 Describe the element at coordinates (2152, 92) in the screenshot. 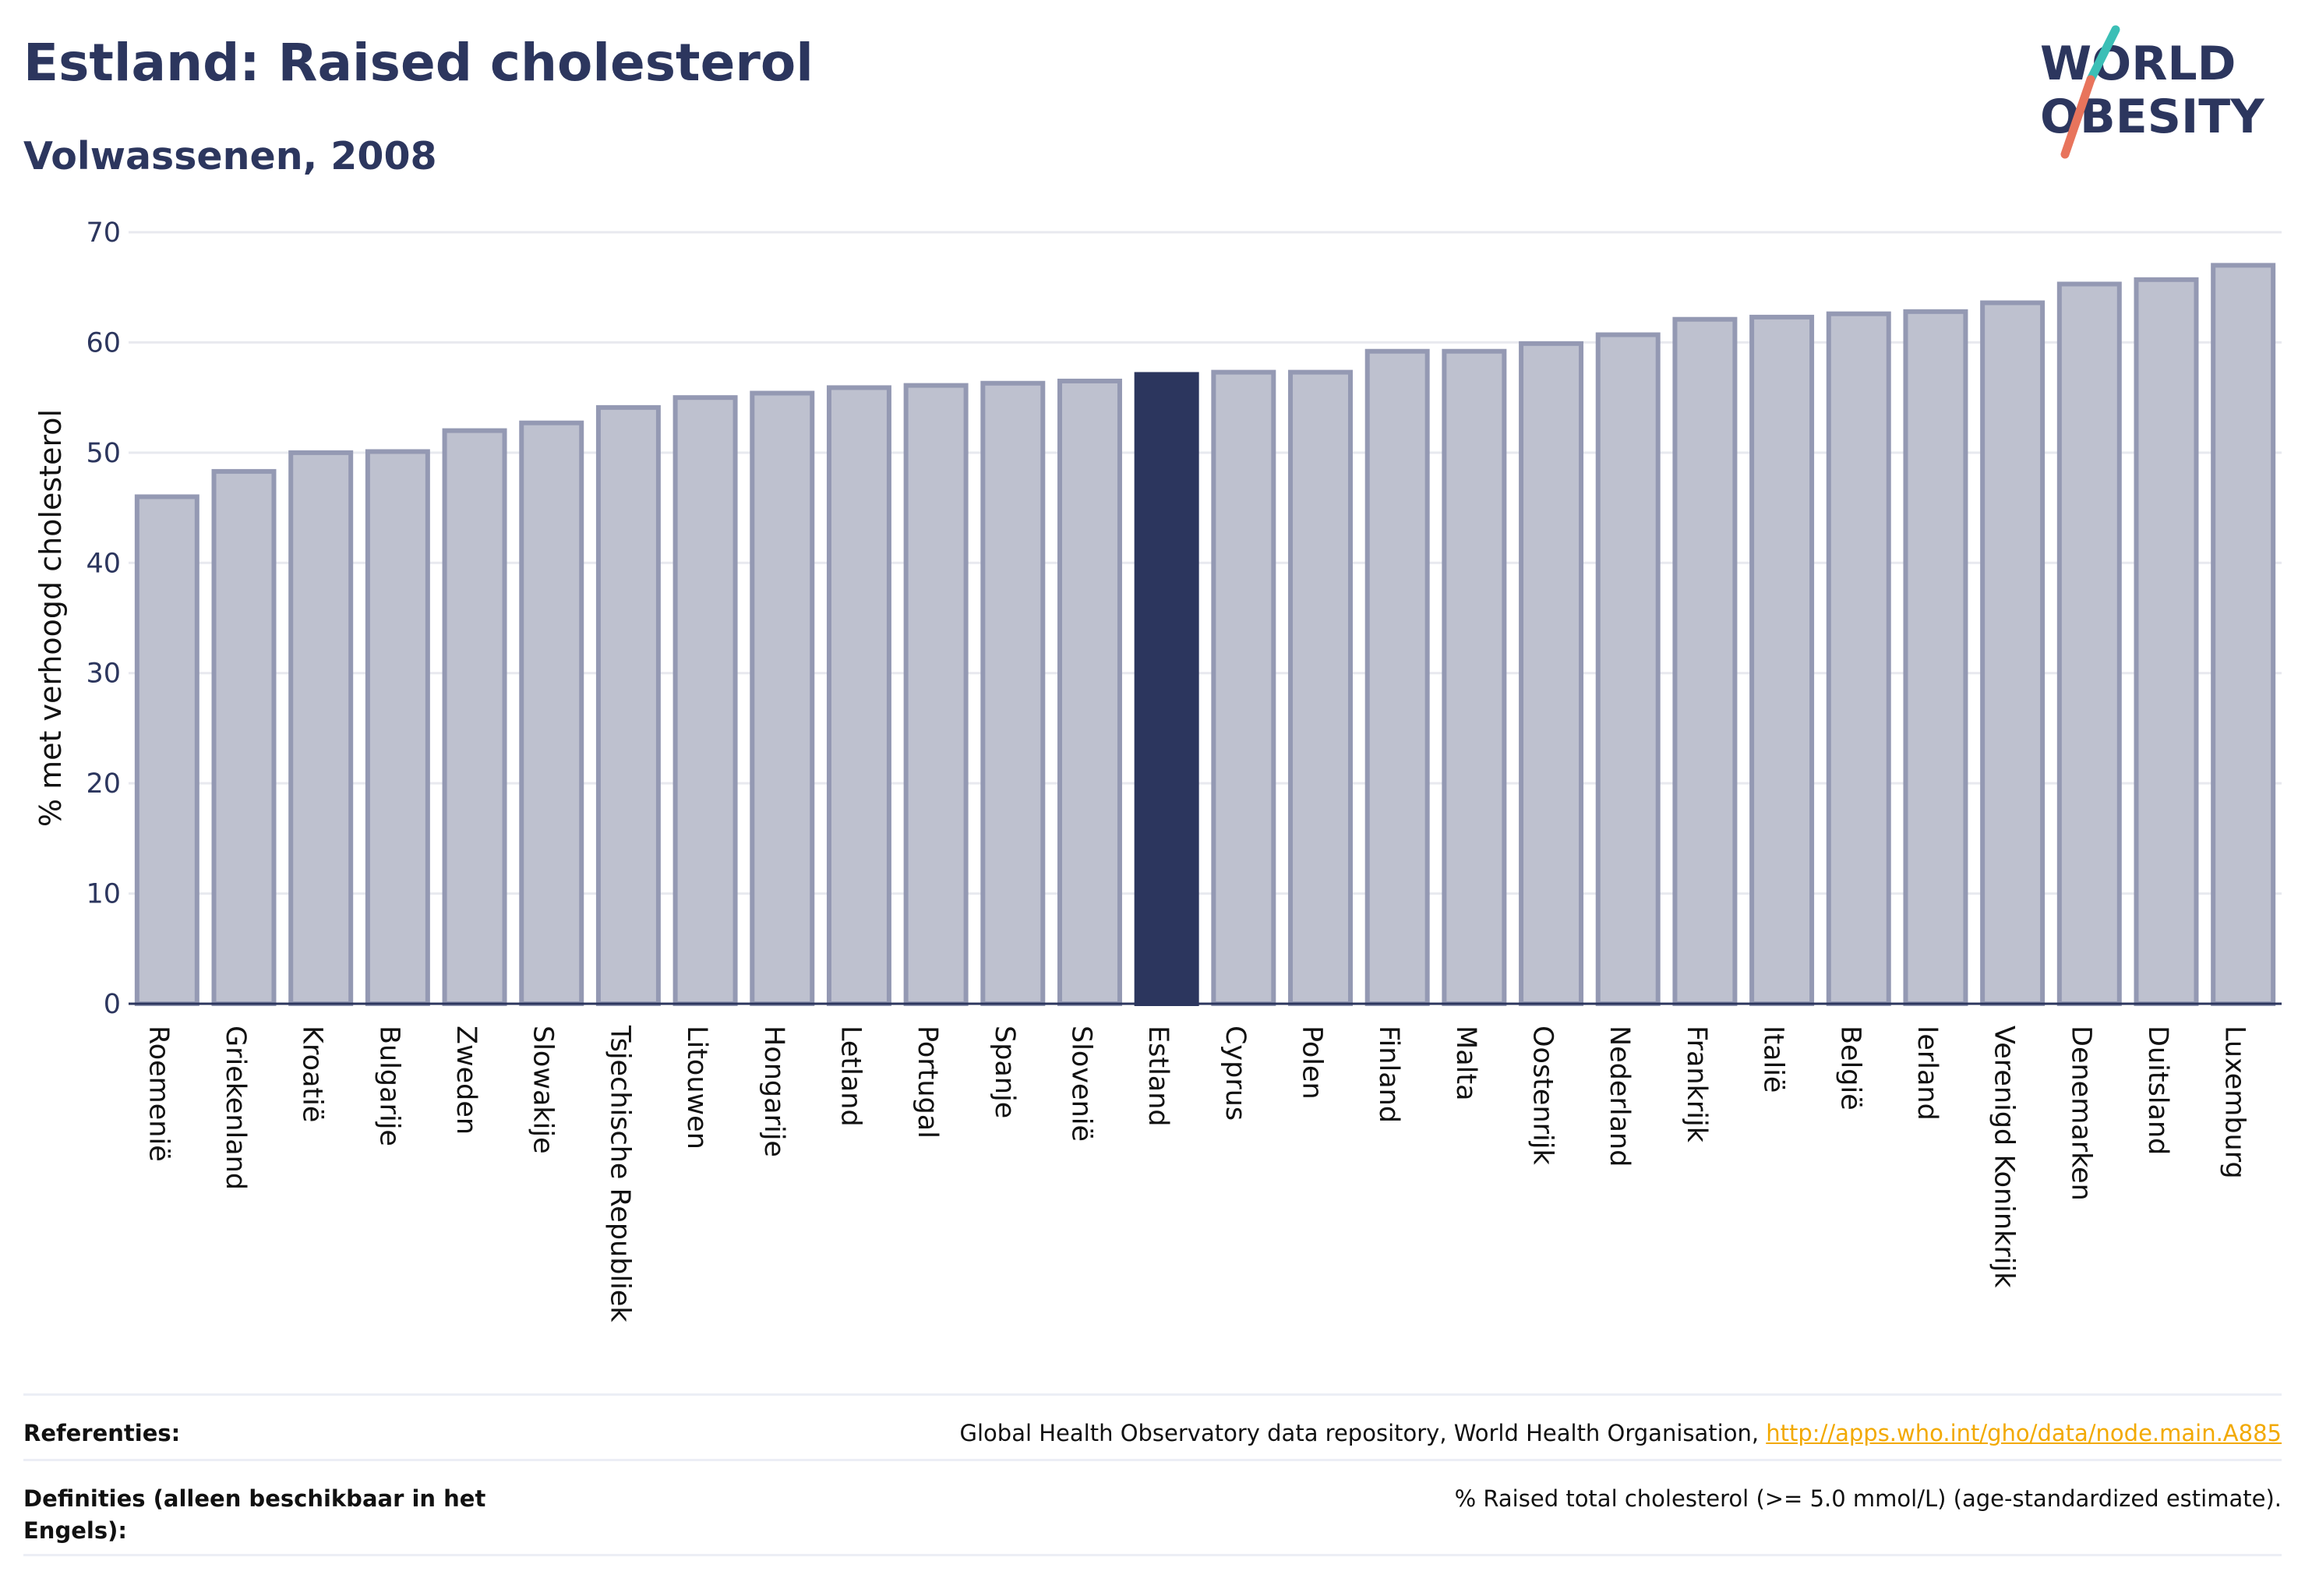

I see `world-obesity-logo: WORLD OBESITY` at that location.